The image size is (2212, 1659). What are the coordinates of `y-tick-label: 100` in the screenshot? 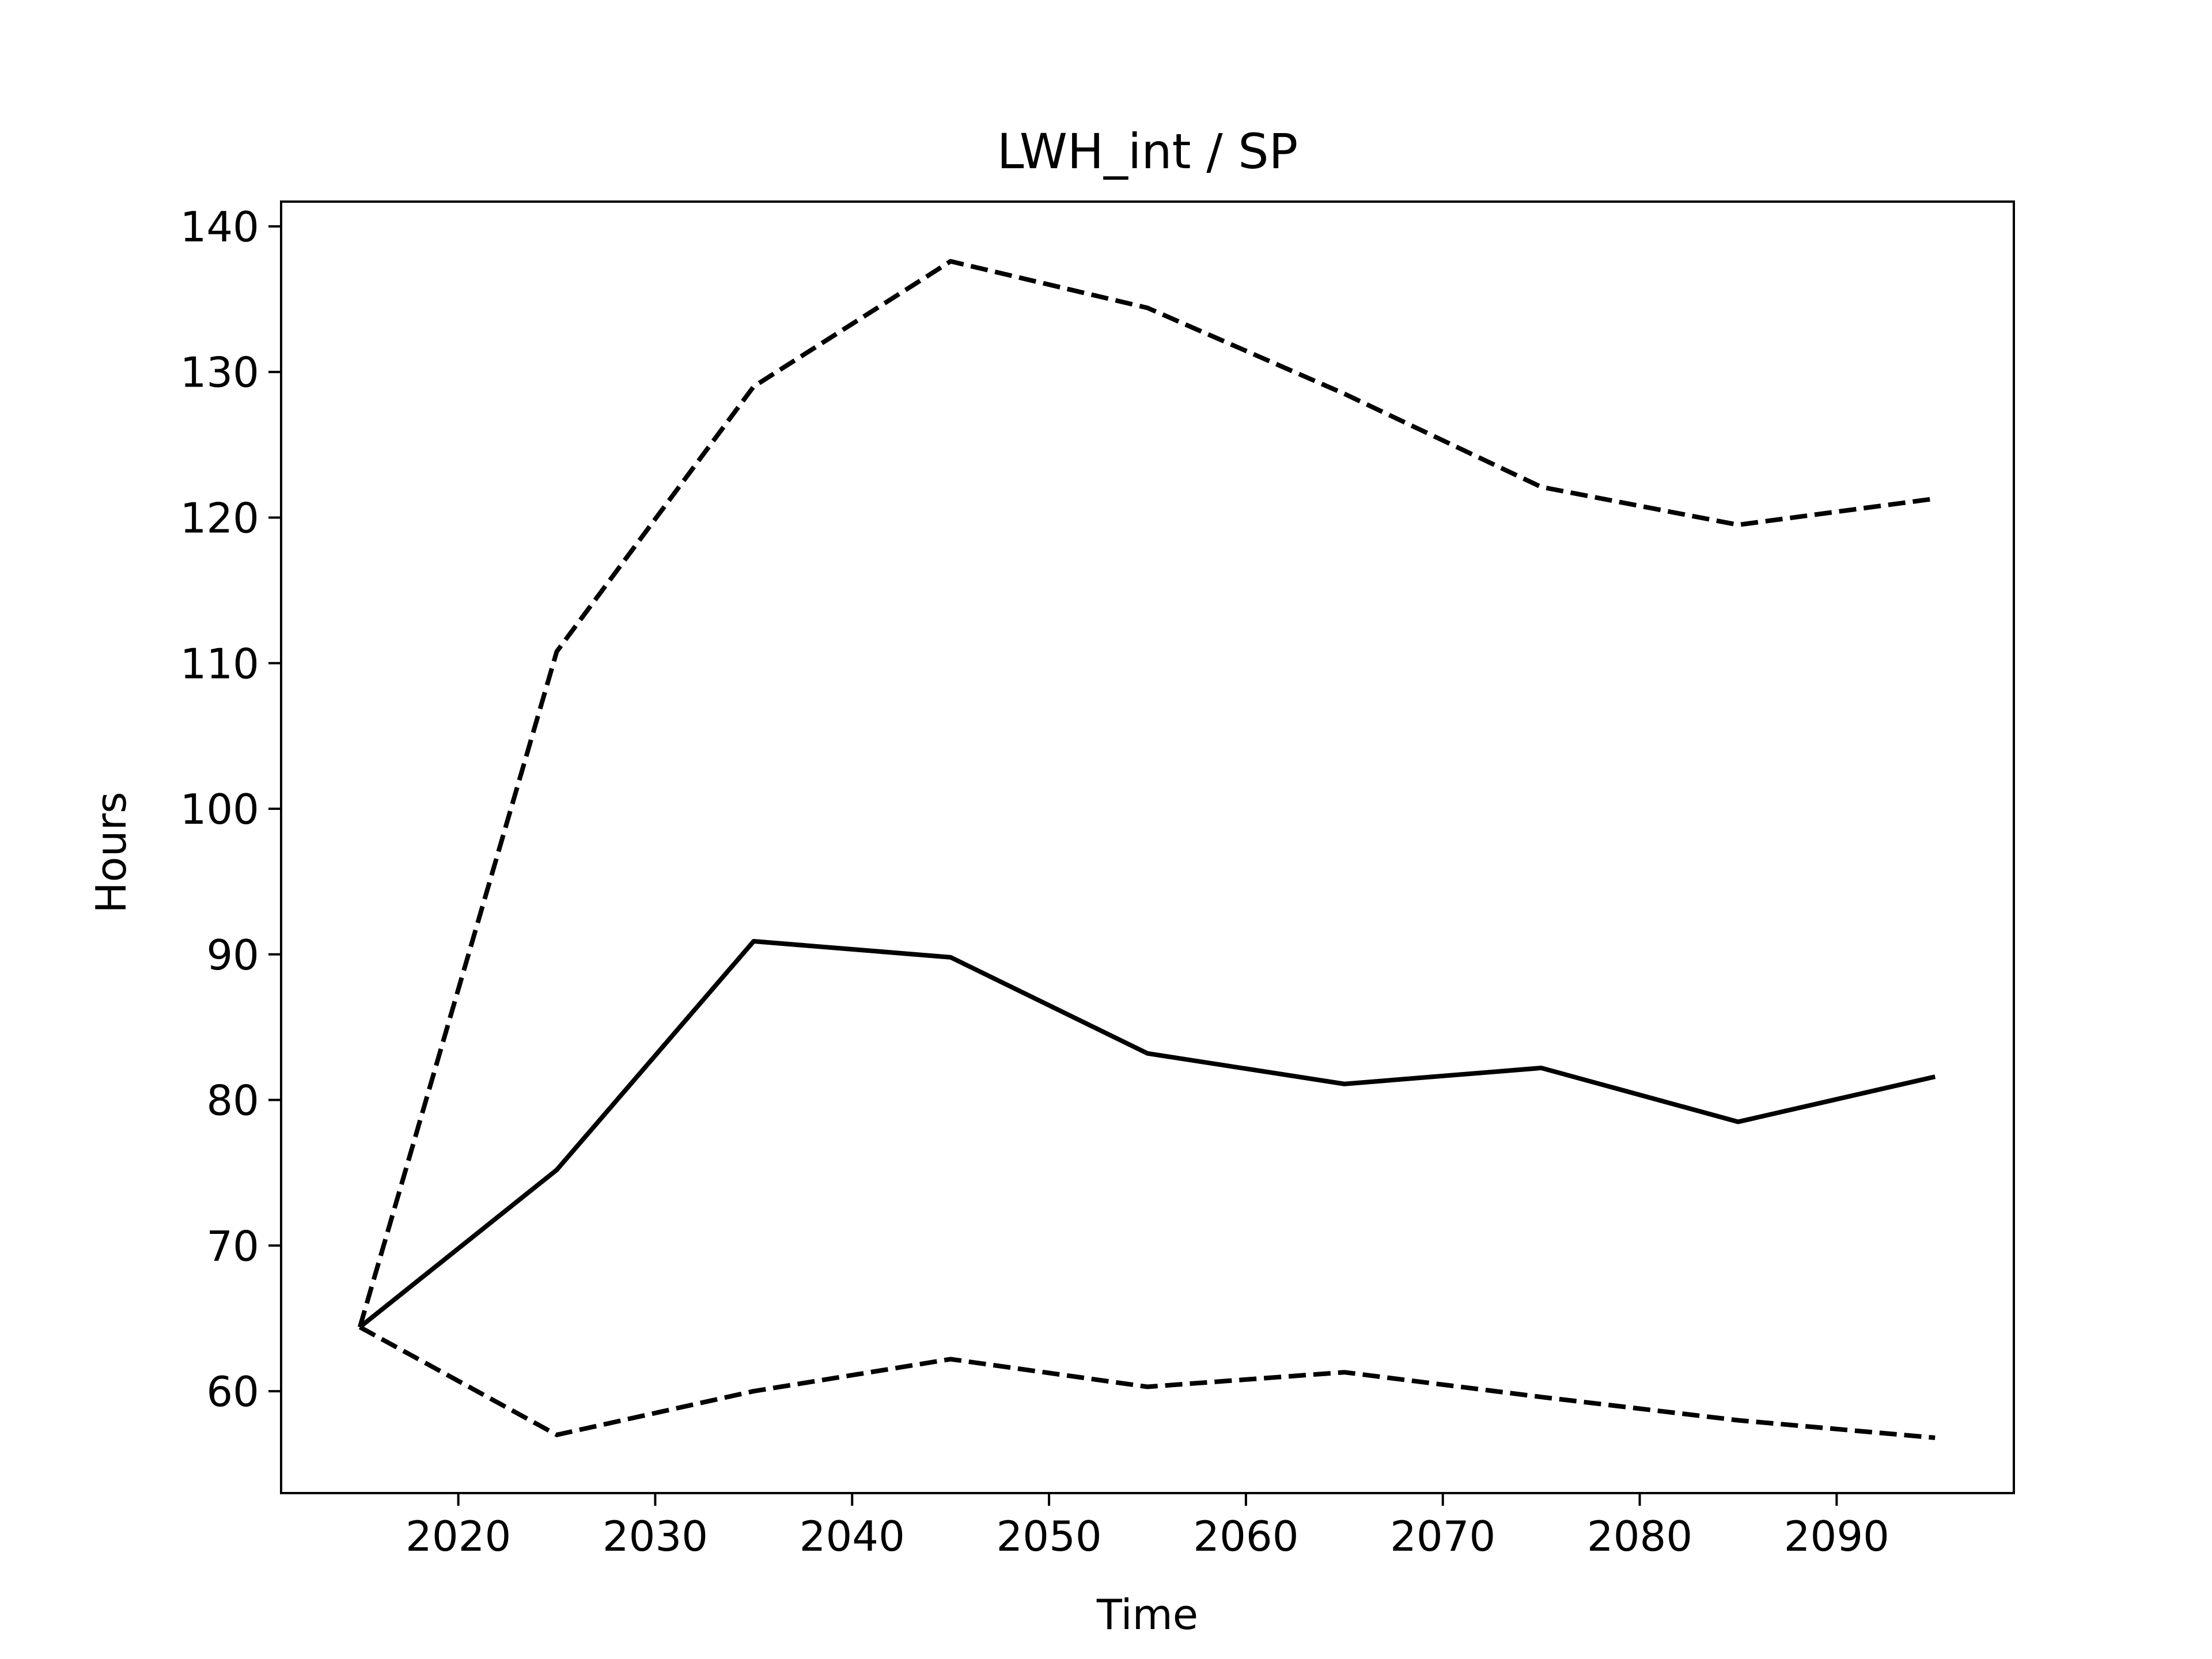 It's located at (219, 809).